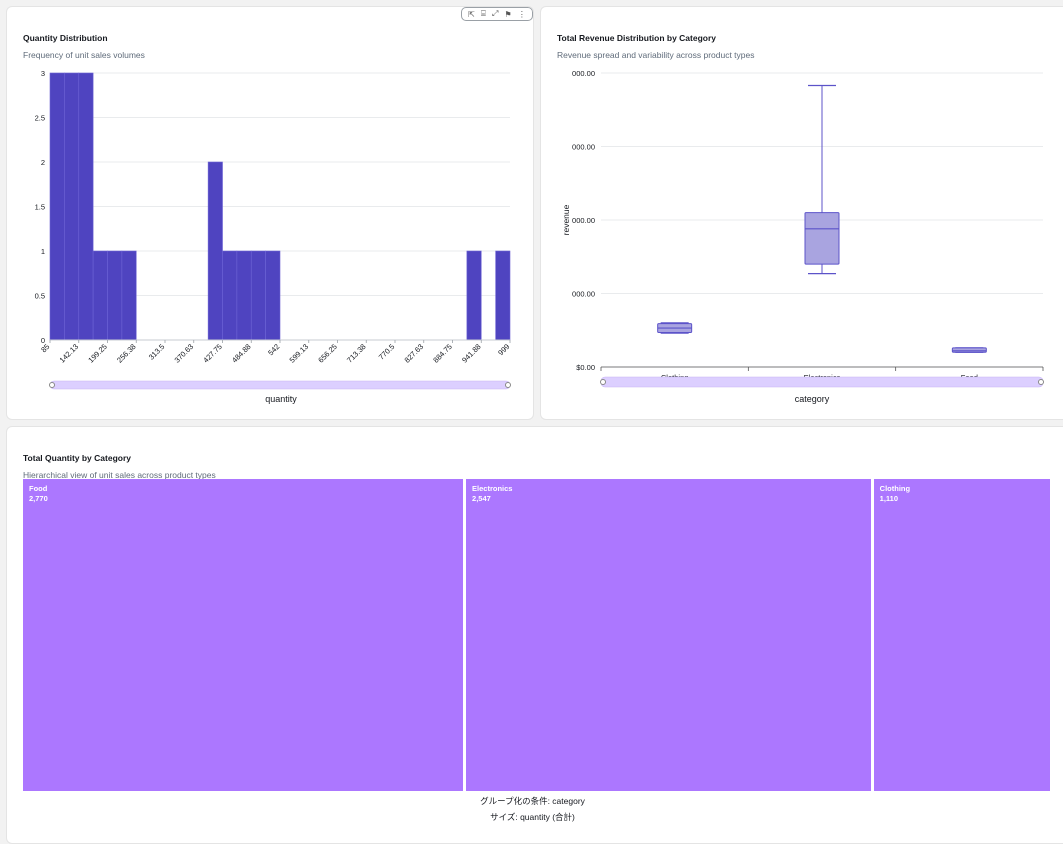 This screenshot has width=1063, height=844. Describe the element at coordinates (40, 207) in the screenshot. I see `y-tick-label: 1.5` at that location.